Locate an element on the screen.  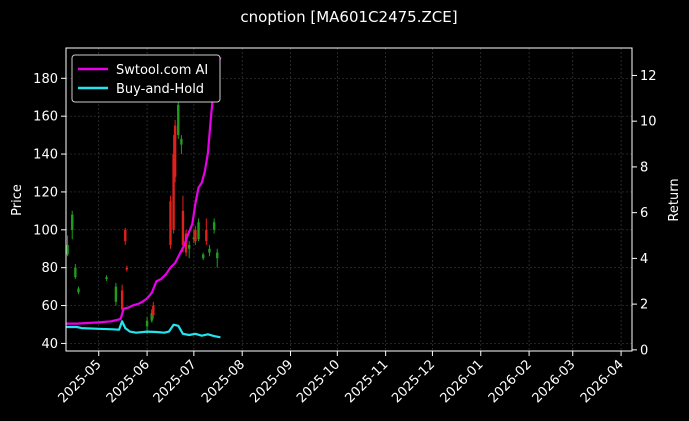
y-left-tick-label: 100 is located at coordinates (45, 230).